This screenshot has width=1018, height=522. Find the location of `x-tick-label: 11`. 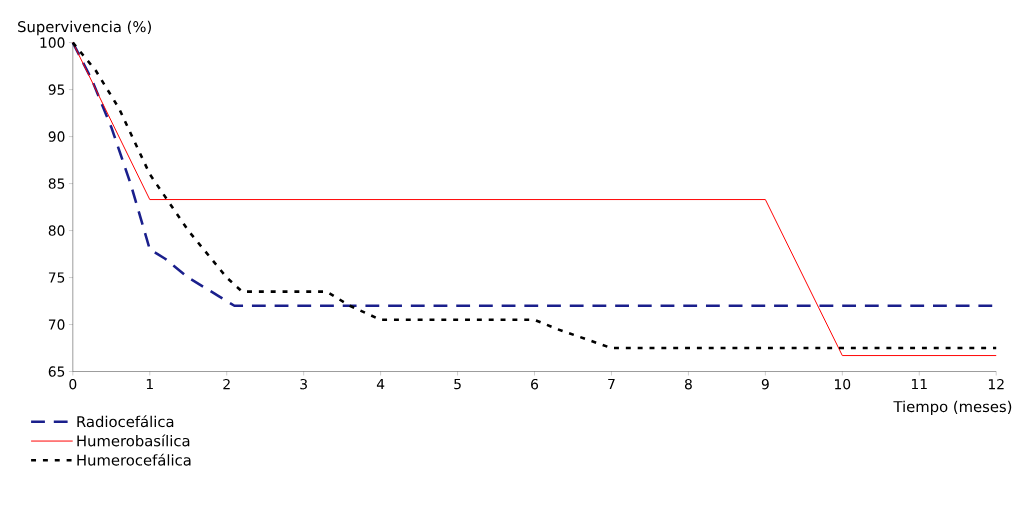

x-tick-label: 11 is located at coordinates (919, 383).